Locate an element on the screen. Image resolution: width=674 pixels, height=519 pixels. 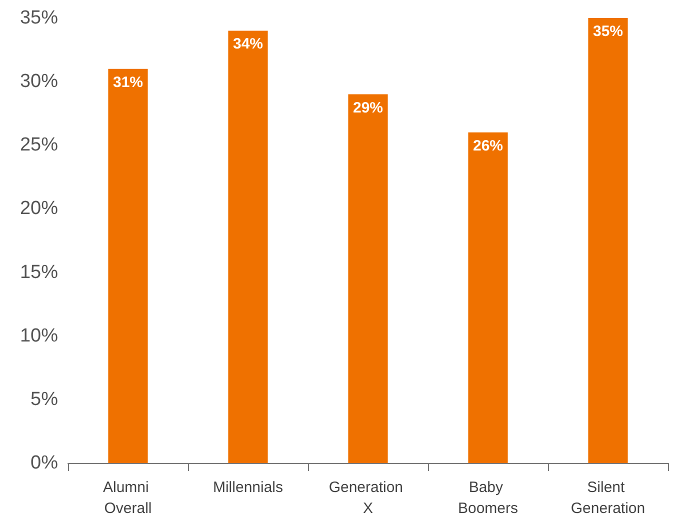
data-label: 29% is located at coordinates (368, 107).